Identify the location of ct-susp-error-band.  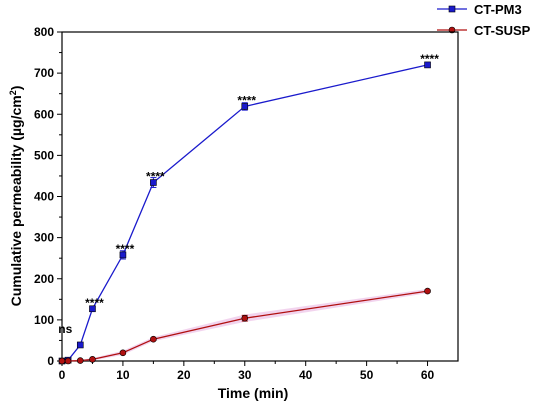
(245, 325).